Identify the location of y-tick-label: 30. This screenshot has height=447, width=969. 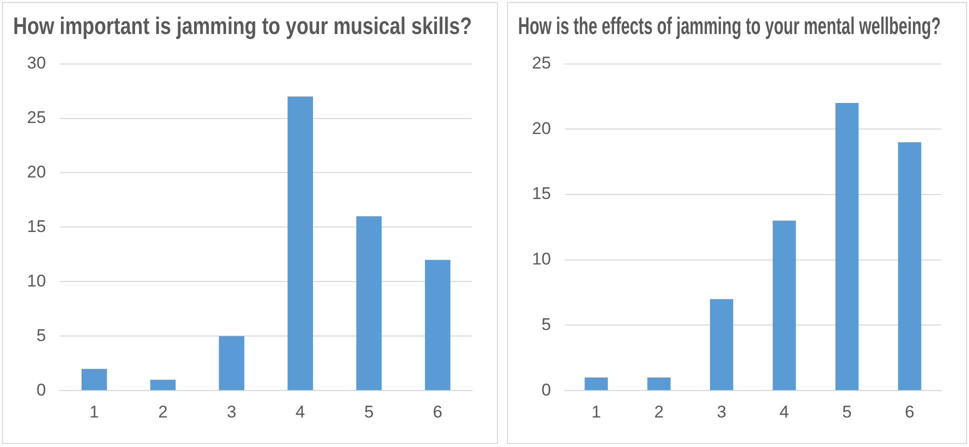
(36, 62).